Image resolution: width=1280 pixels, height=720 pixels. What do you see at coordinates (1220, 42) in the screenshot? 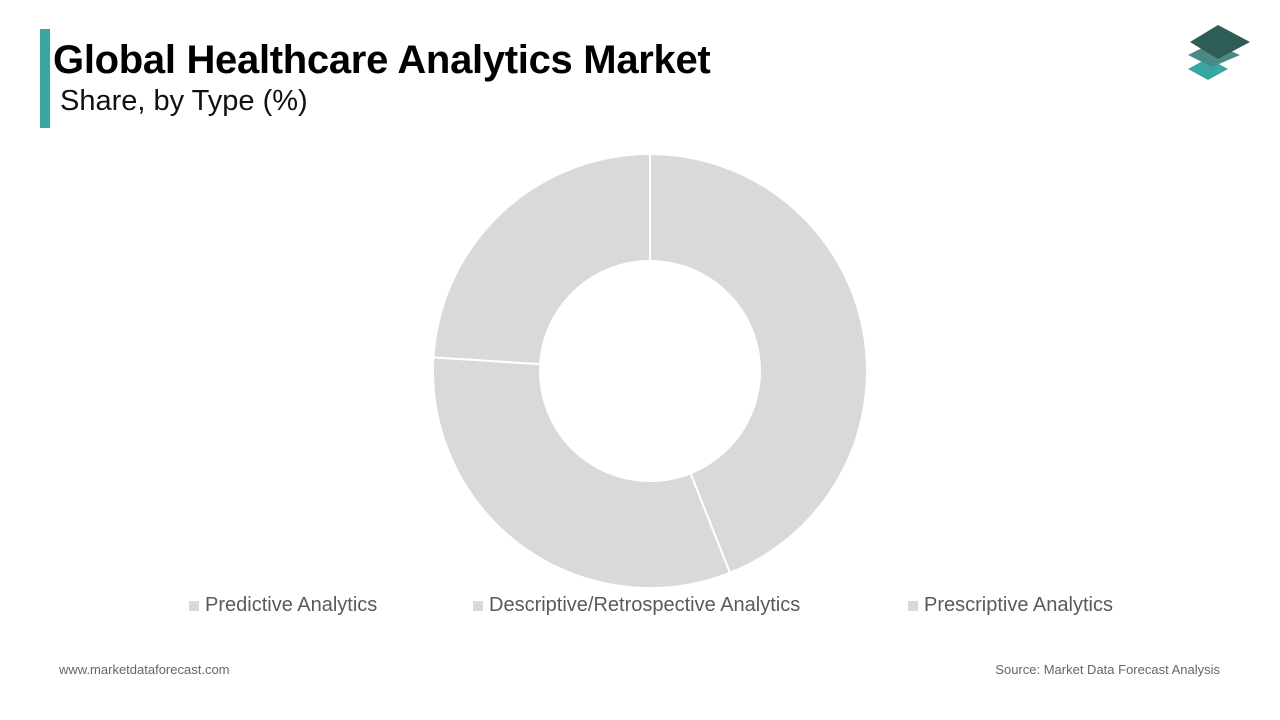
I see `logo-layer-top` at bounding box center [1220, 42].